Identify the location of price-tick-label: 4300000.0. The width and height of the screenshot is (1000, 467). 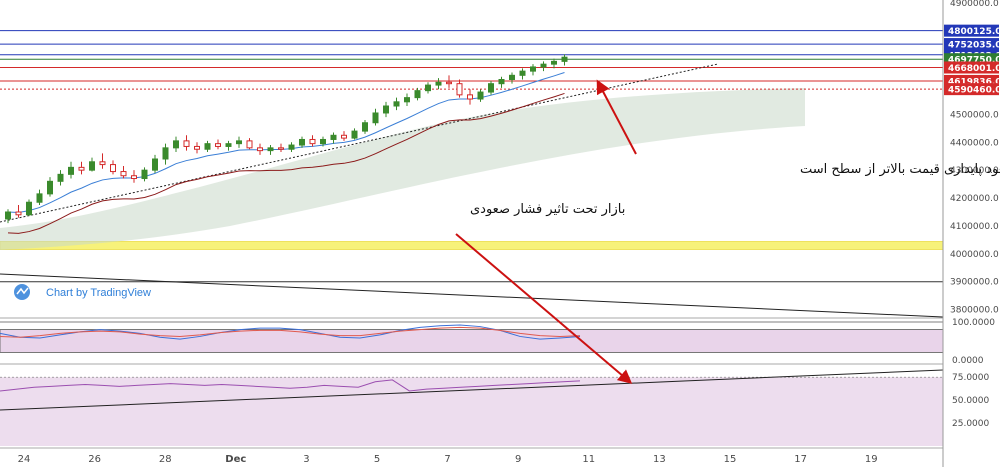
(974, 171).